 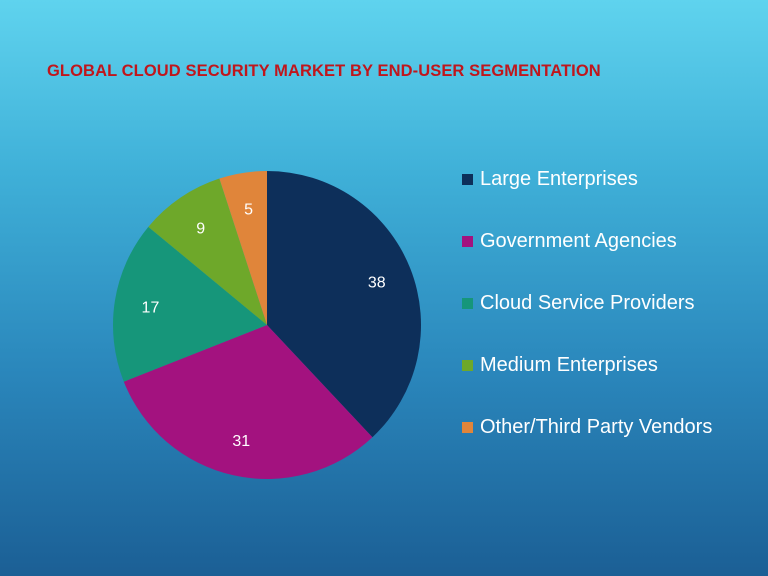 I want to click on legend-item-medium-enterprises: Medium Enterprises, so click(x=612, y=365).